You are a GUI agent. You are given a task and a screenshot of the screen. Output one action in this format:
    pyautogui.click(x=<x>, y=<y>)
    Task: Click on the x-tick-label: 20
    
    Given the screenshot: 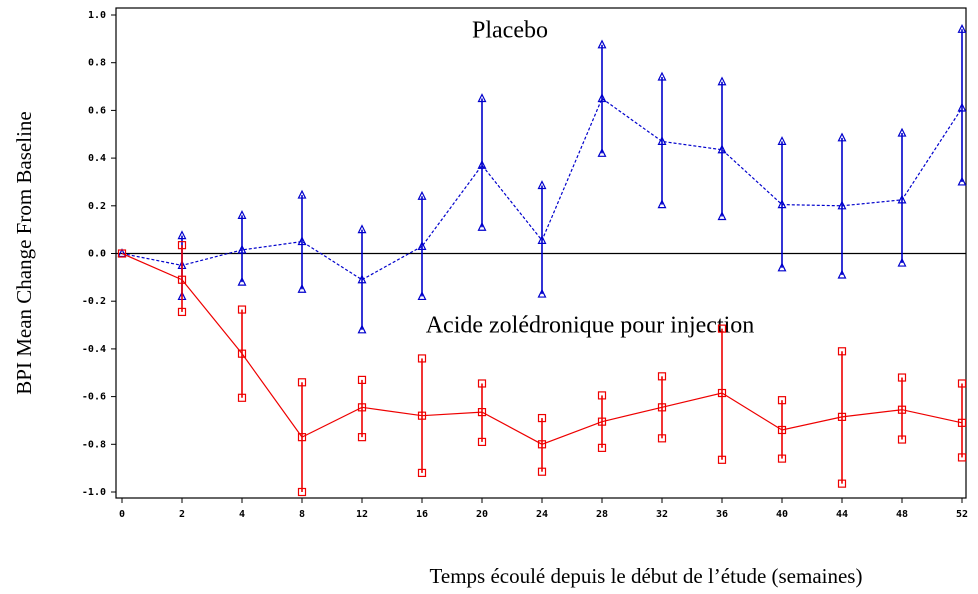 What is the action you would take?
    pyautogui.click(x=482, y=514)
    